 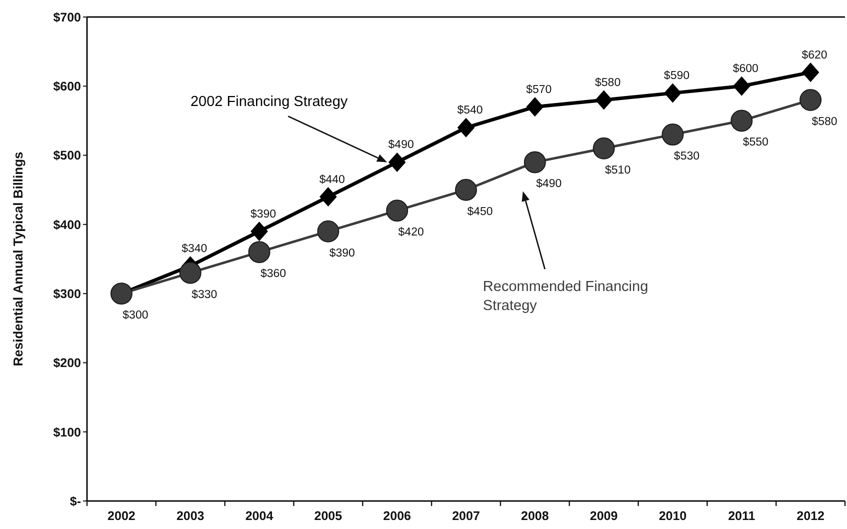 What do you see at coordinates (810, 516) in the screenshot?
I see `x-tick-label: 2012` at bounding box center [810, 516].